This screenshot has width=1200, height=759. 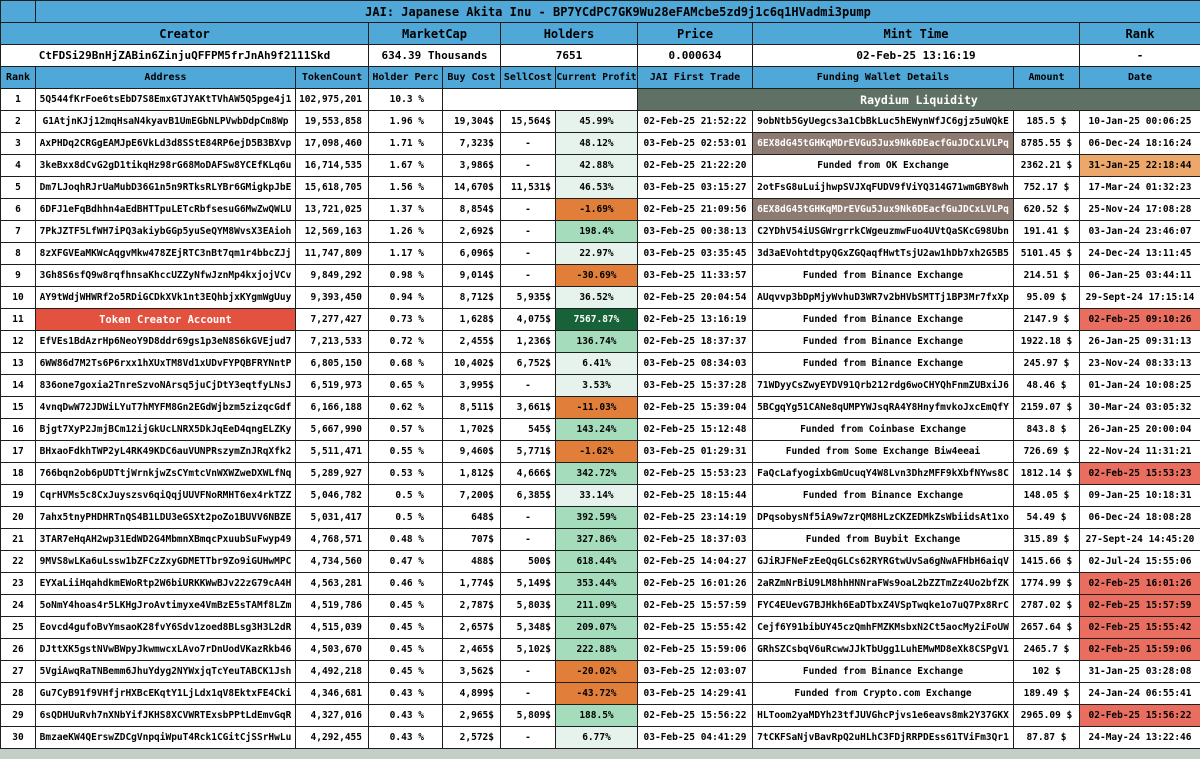 I want to click on cell-sell-cost: 5,149$, so click(x=528, y=583).